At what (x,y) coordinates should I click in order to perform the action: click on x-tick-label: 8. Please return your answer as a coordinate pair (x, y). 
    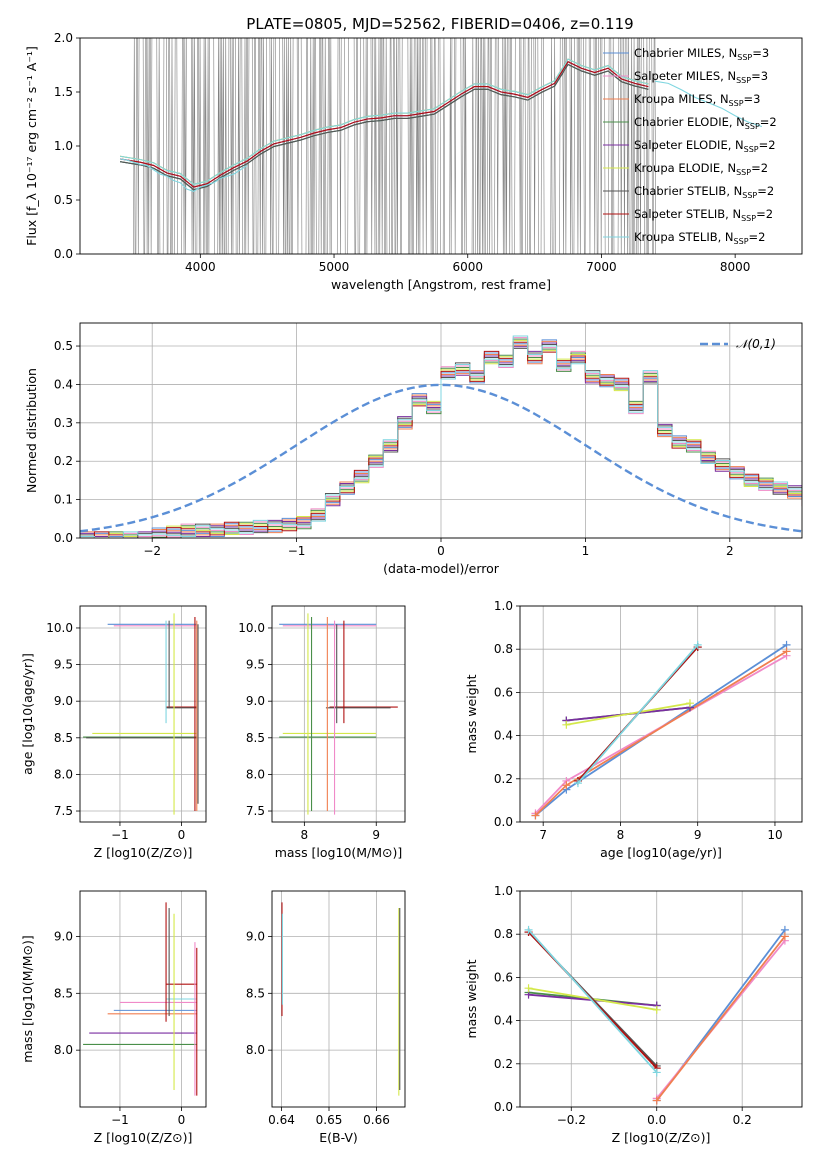
    Looking at the image, I should click on (621, 835).